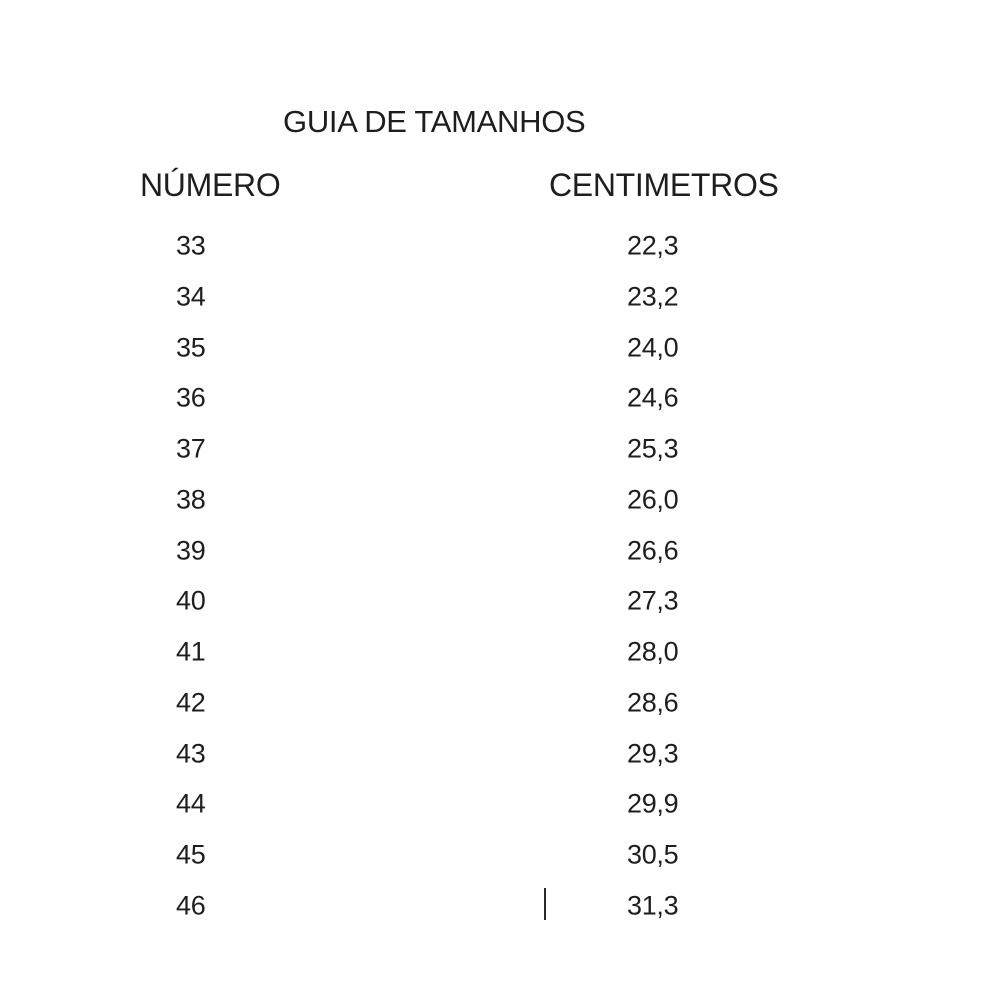  What do you see at coordinates (500, 499) in the screenshot?
I see `table-row: 38 26,0` at bounding box center [500, 499].